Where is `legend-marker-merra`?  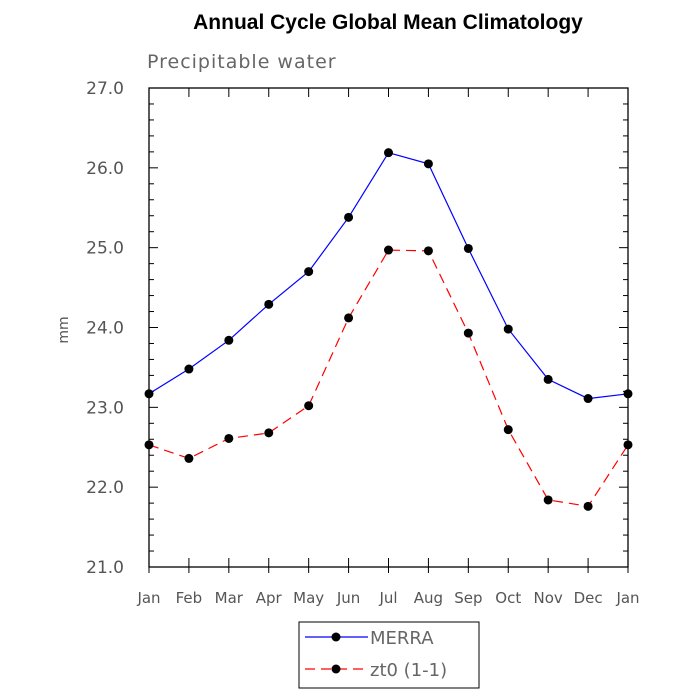 legend-marker-merra is located at coordinates (336, 637).